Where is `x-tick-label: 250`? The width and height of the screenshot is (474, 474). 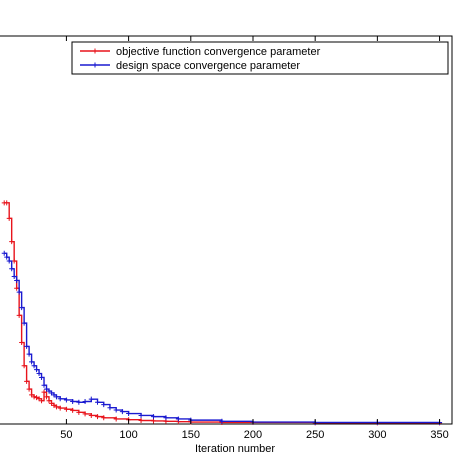
x-tick-label: 250 is located at coordinates (315, 435).